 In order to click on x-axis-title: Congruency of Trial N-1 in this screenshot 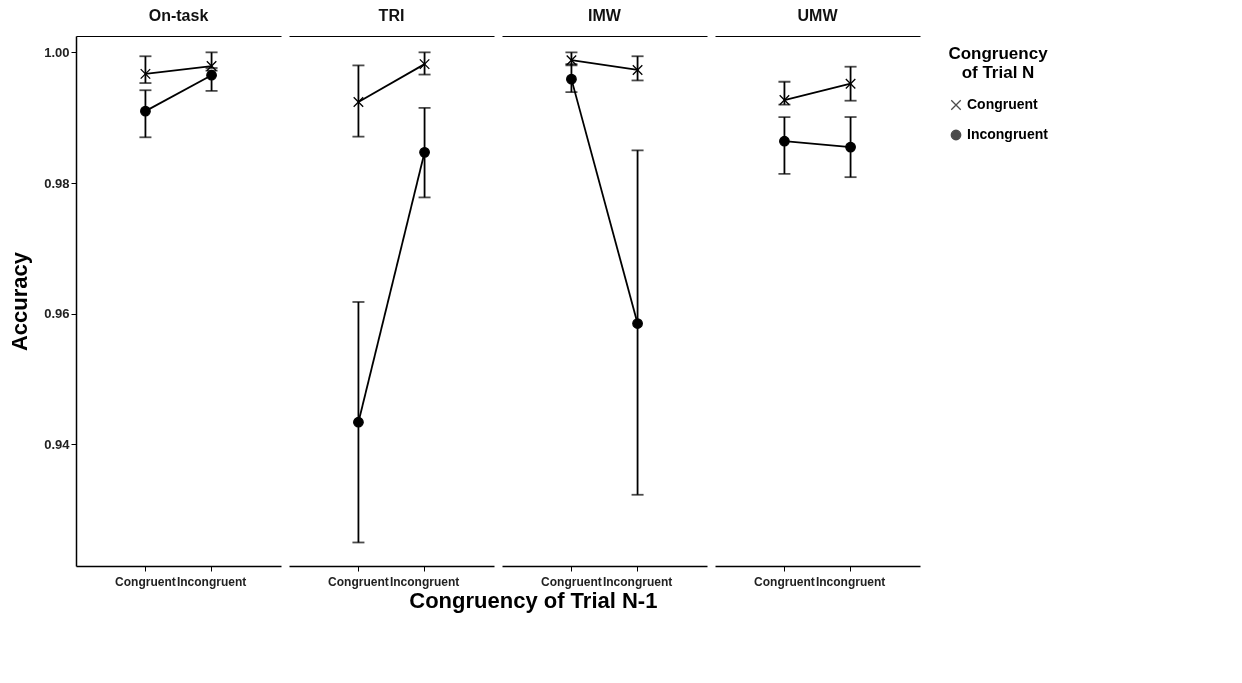, I will do `click(533, 600)`.